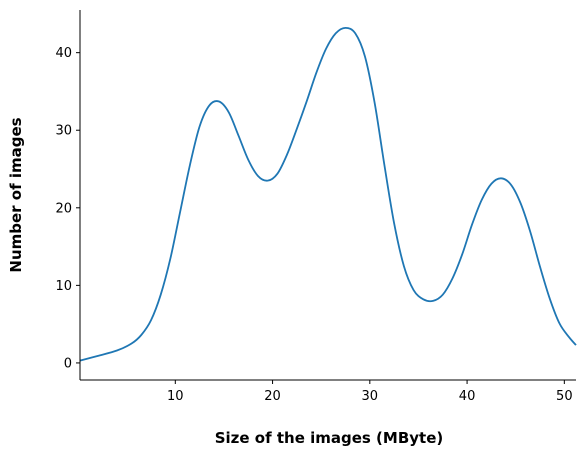  I want to click on y-tick-label: 0, so click(68, 363).